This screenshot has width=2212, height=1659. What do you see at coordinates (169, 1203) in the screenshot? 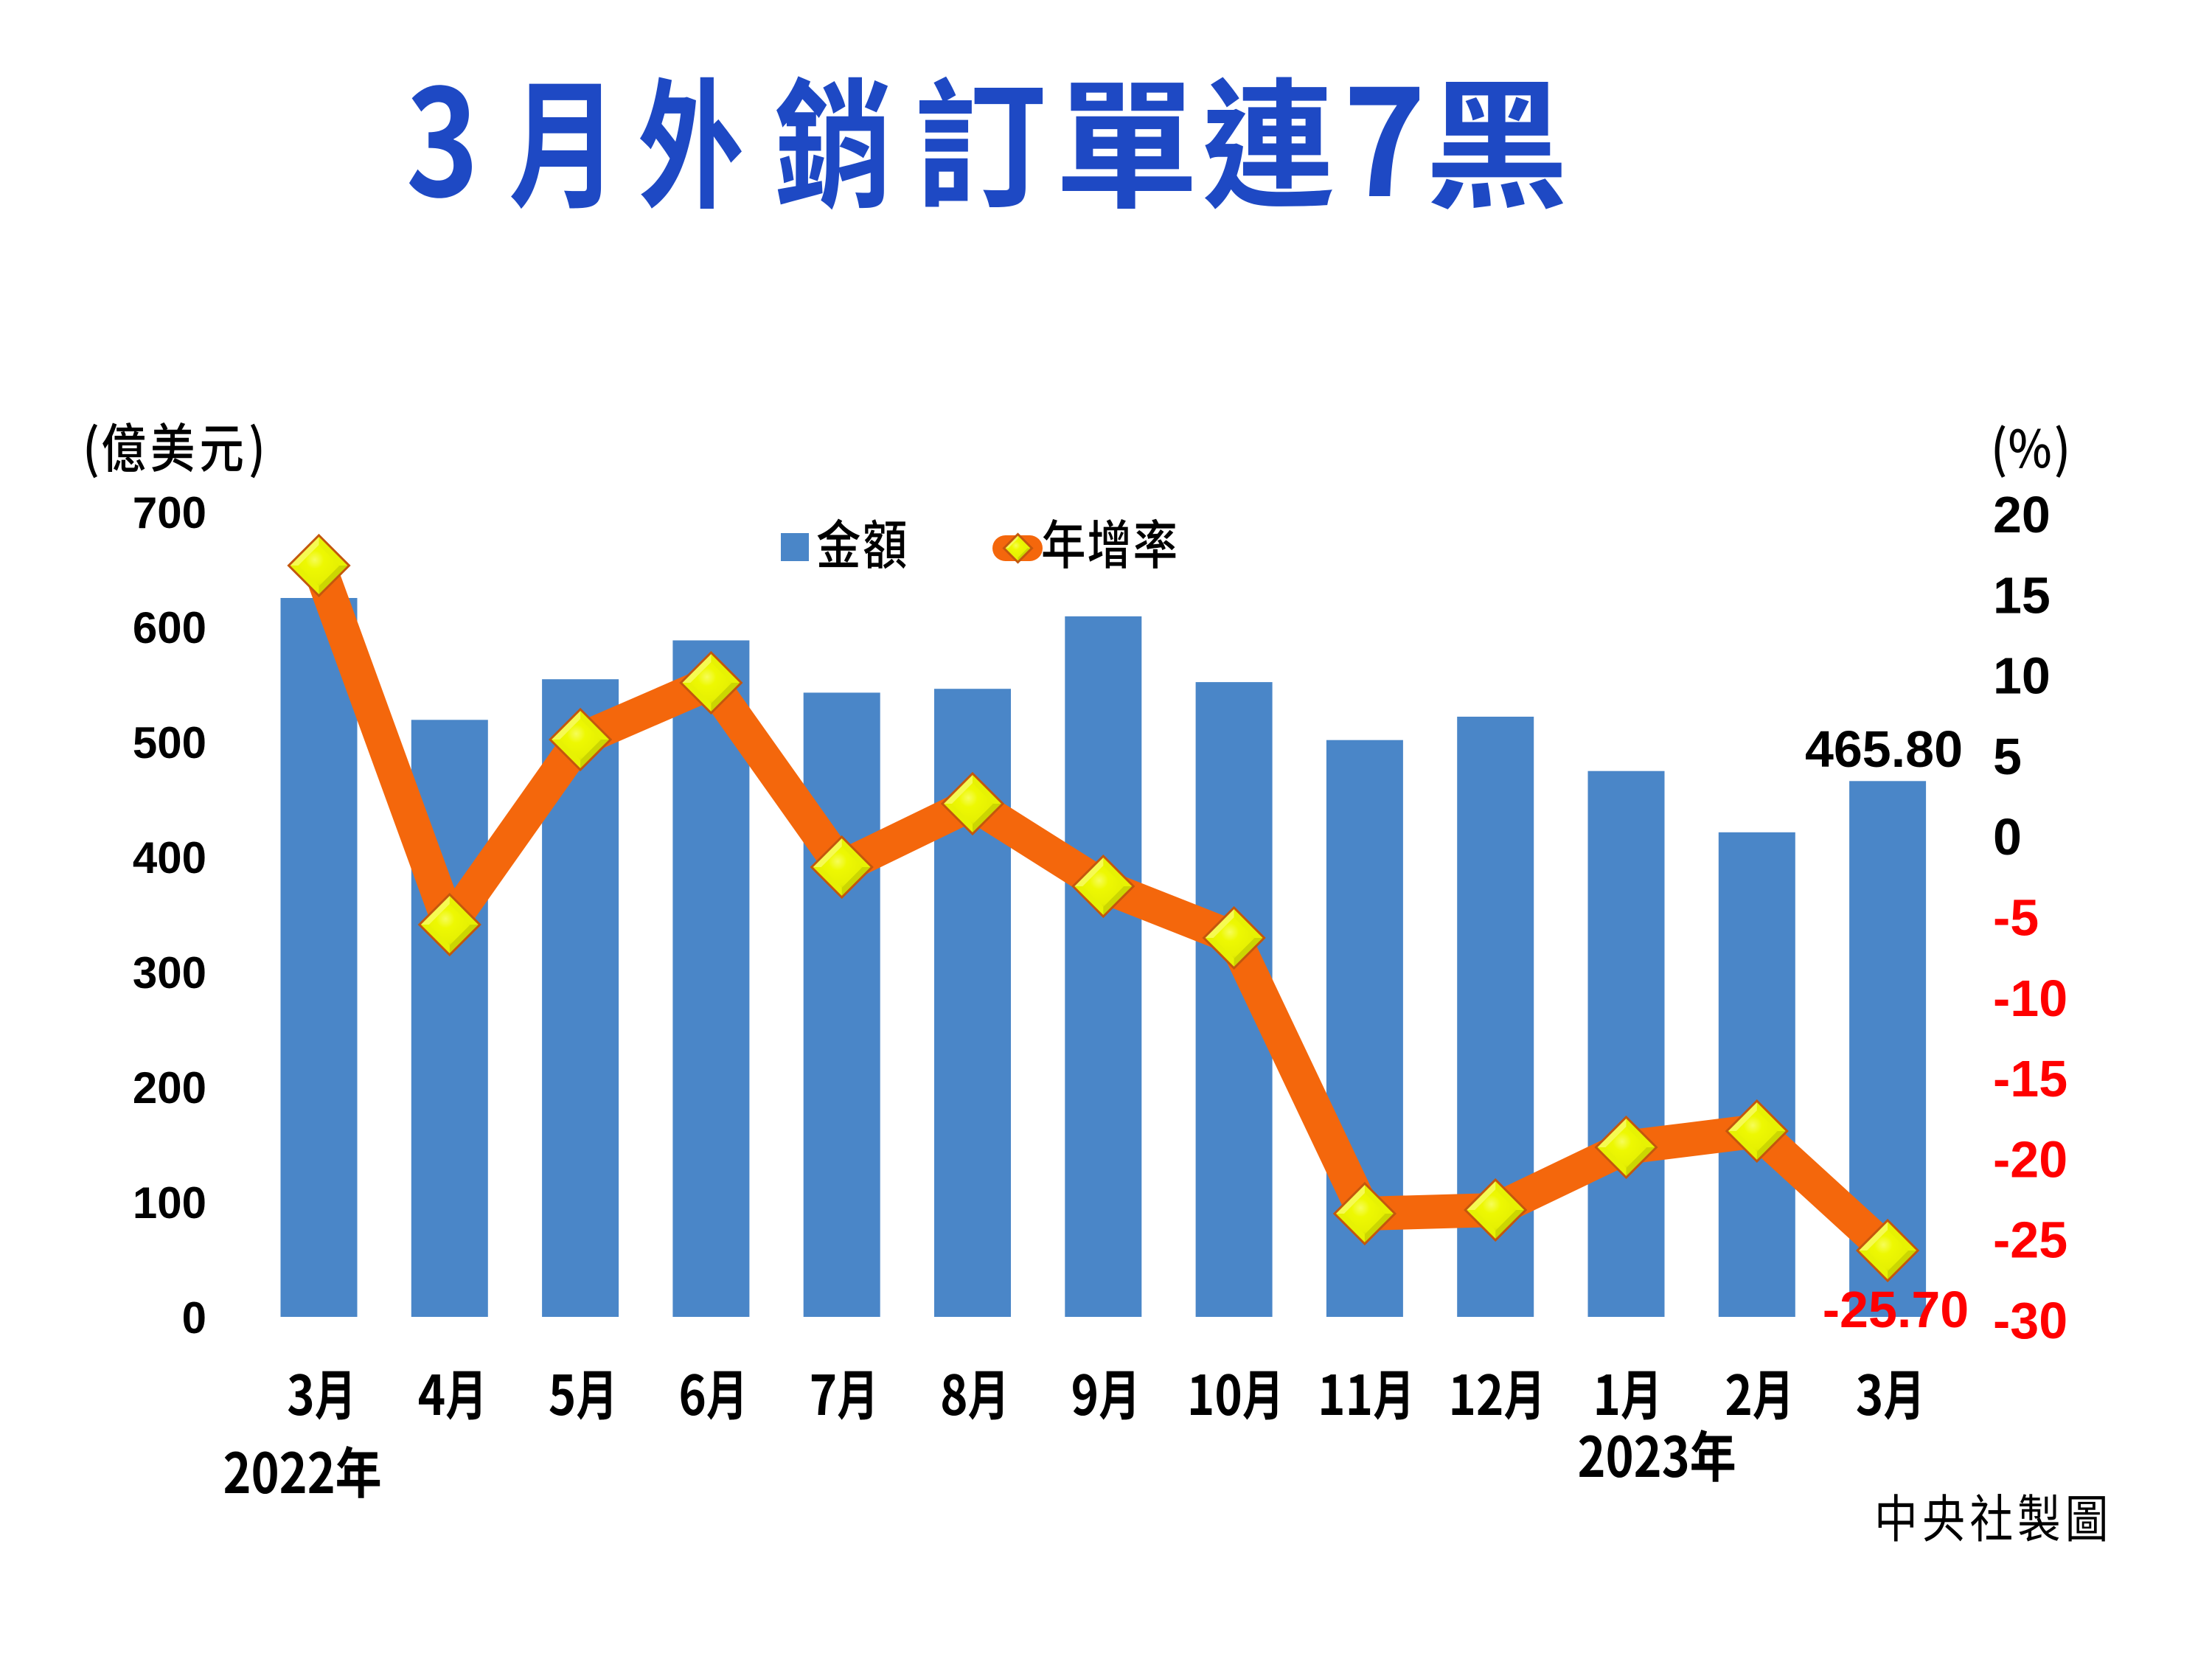
I see `svg-text: 100` at bounding box center [169, 1203].